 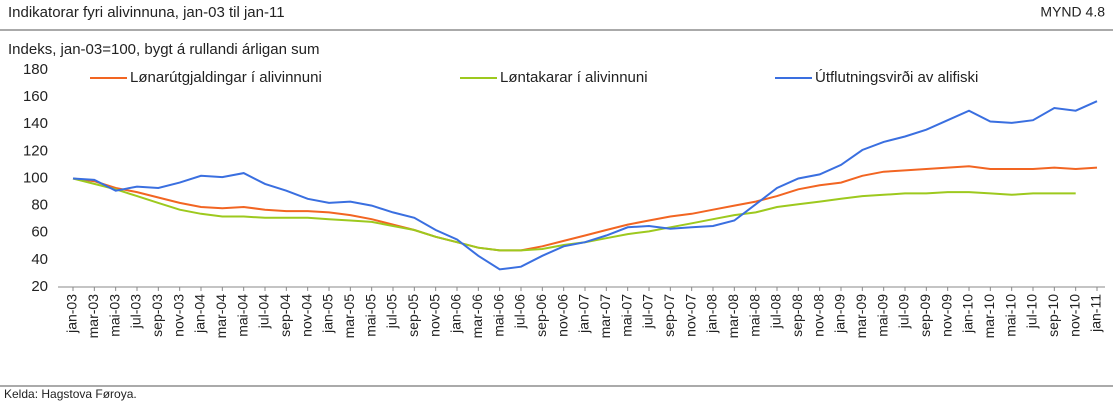 I want to click on x-tick-label: sep-09, so click(x=925, y=315).